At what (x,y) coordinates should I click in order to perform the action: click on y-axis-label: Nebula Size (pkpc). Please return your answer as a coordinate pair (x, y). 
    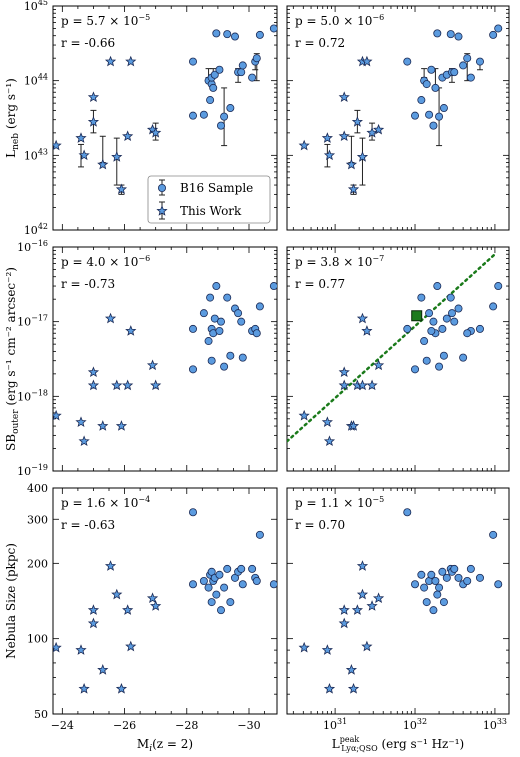
    Looking at the image, I should click on (11, 601).